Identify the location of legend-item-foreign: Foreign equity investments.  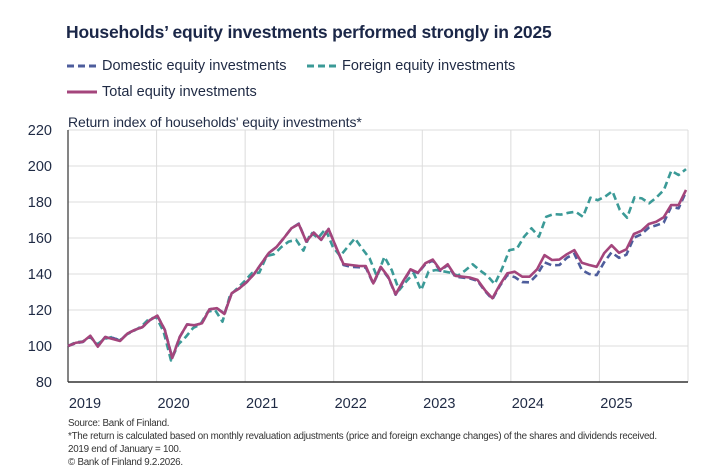
(410, 66).